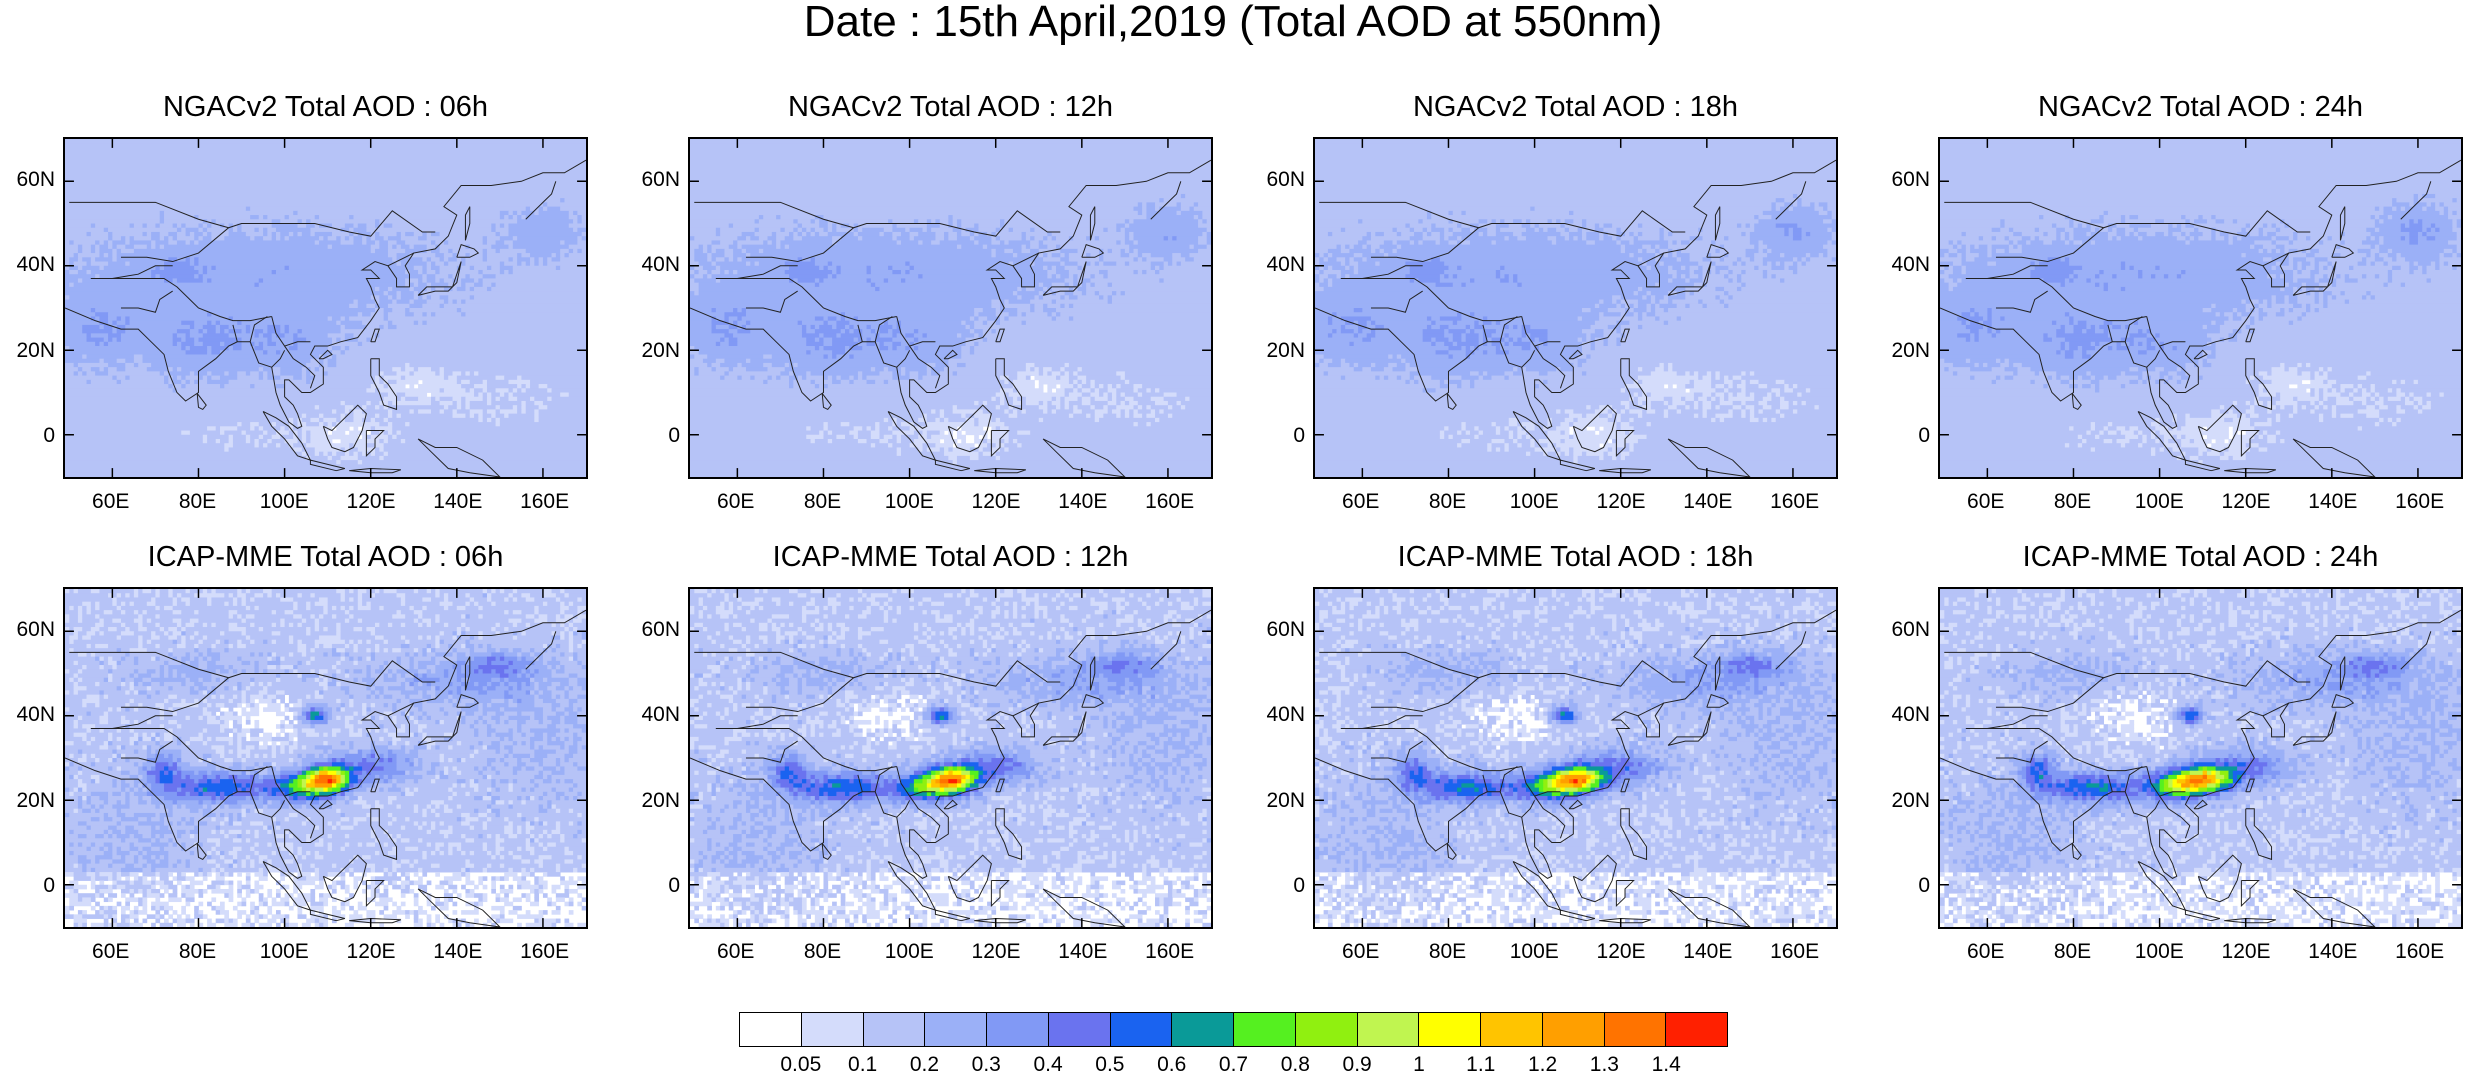 This screenshot has height=1076, width=2466. Describe the element at coordinates (325, 308) in the screenshot. I see `aod-map-ngac-6h` at that location.